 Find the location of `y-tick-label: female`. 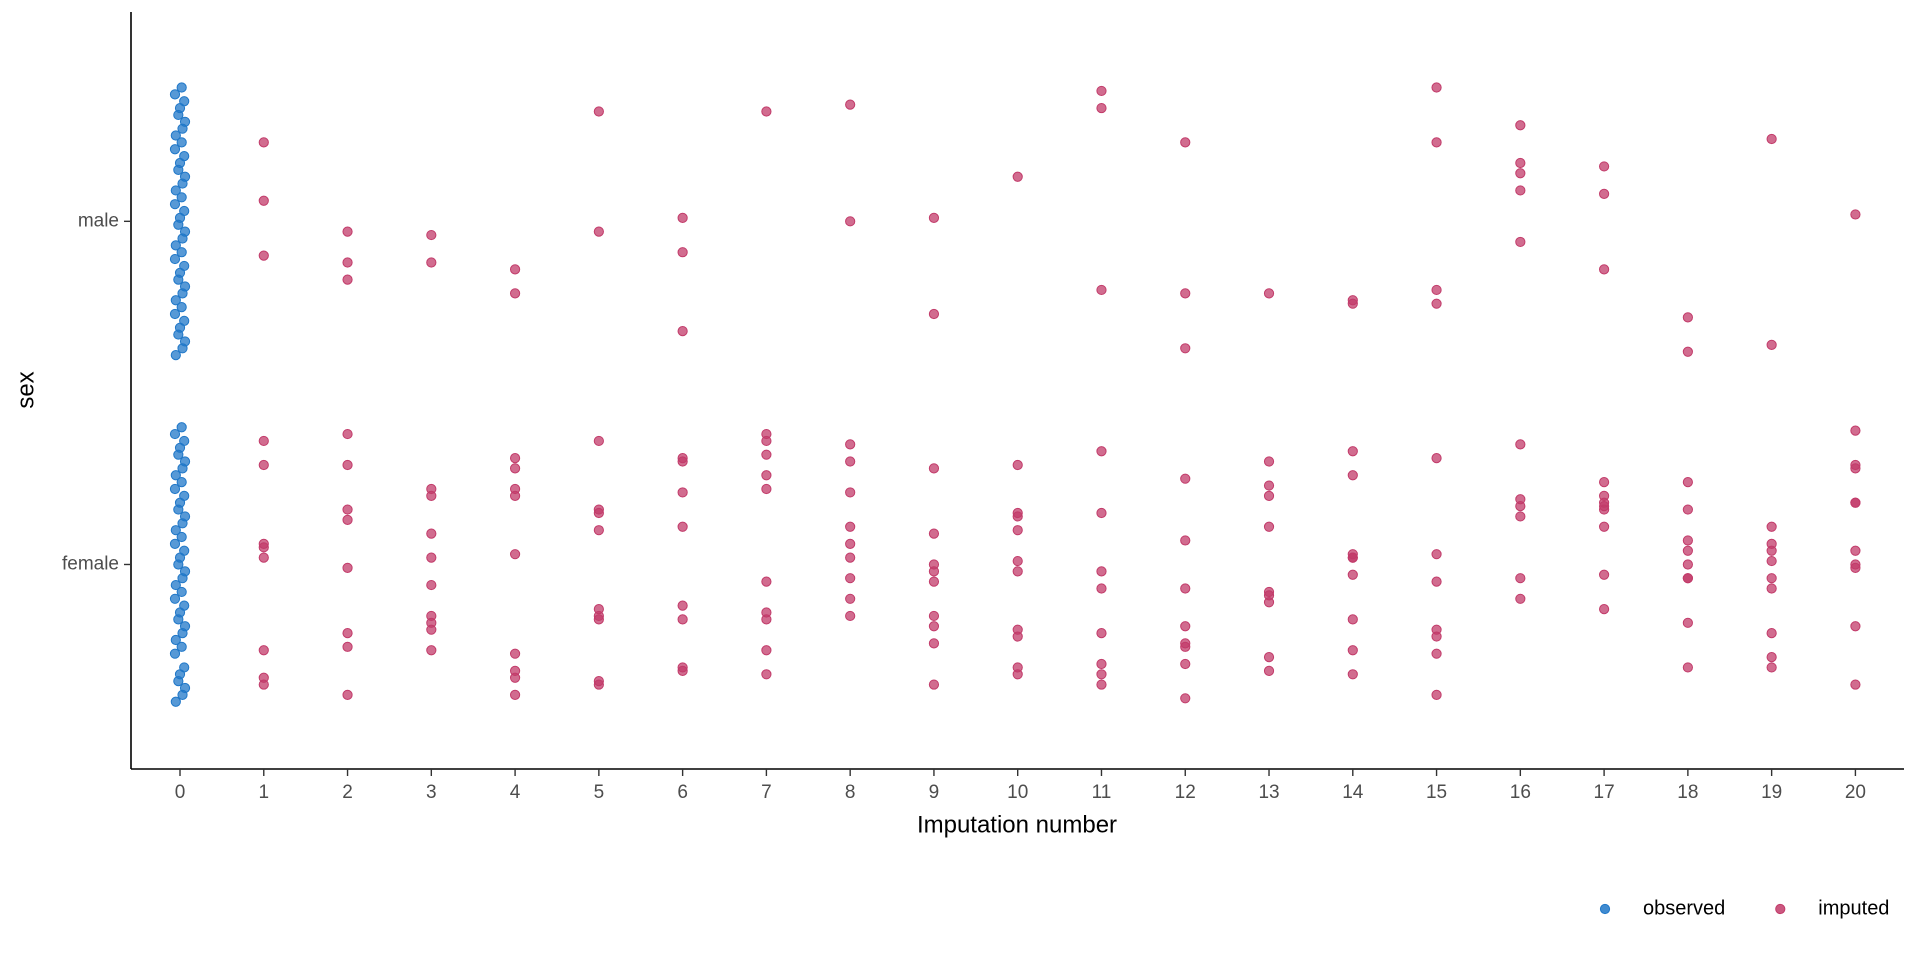

y-tick-label: female is located at coordinates (90, 563).